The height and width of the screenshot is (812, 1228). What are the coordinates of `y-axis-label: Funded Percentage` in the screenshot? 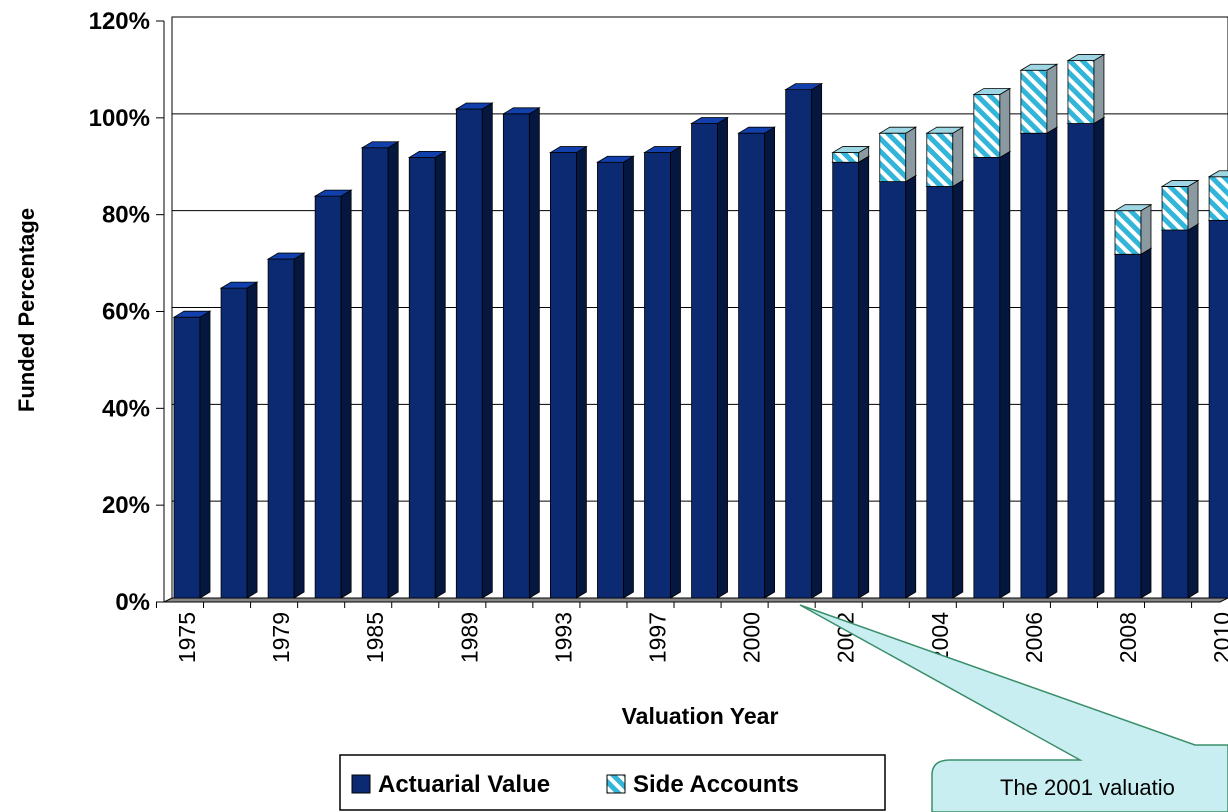 It's located at (26, 310).